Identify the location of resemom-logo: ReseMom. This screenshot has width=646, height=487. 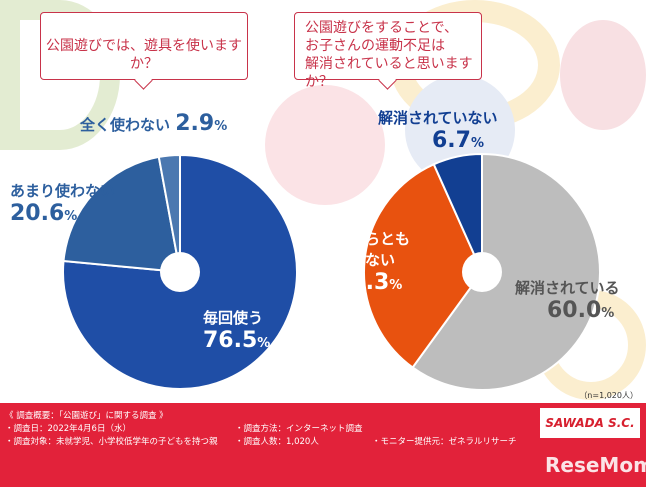
(595, 465).